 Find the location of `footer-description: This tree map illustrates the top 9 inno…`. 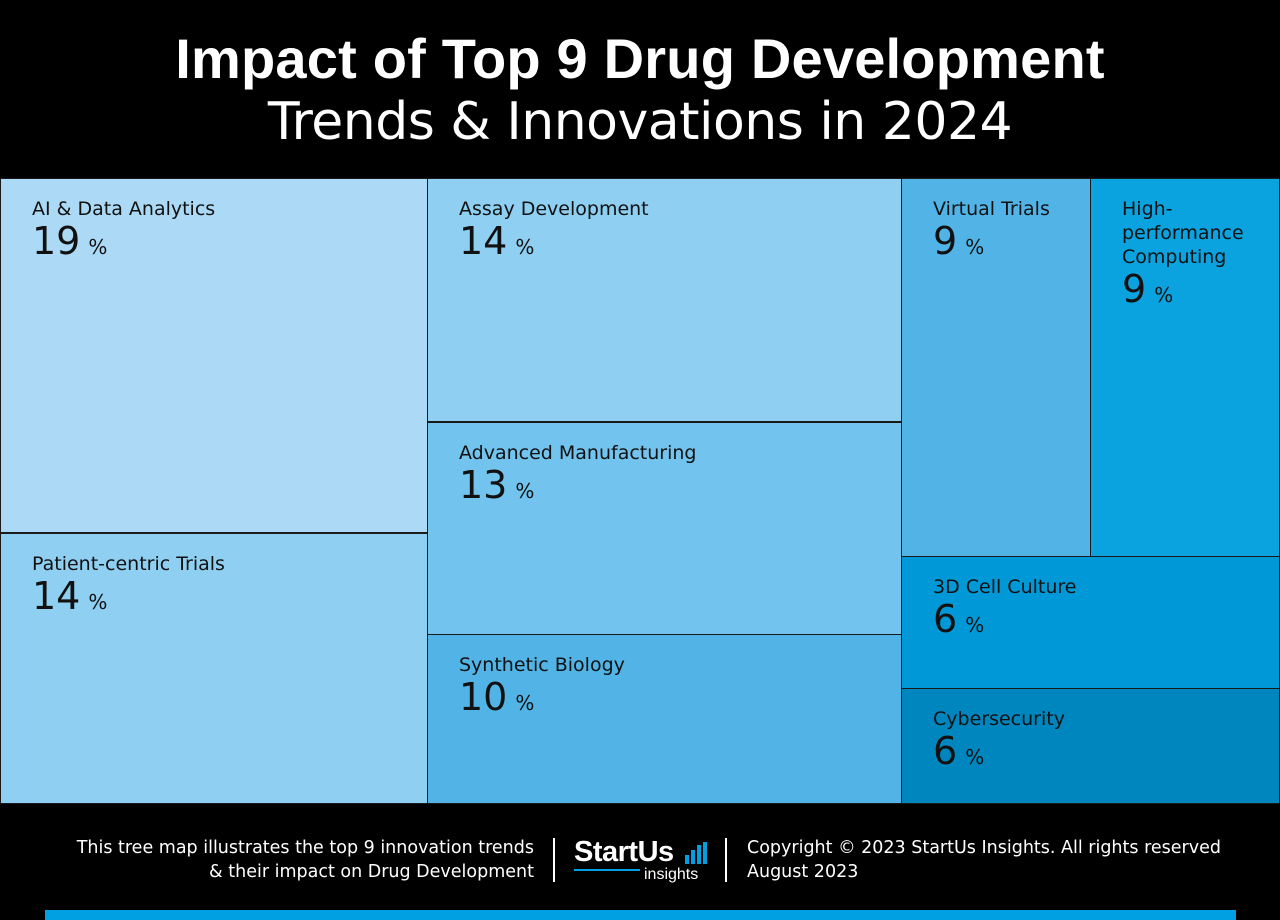

footer-description: This tree map illustrates the top 9 inno… is located at coordinates (274, 860).